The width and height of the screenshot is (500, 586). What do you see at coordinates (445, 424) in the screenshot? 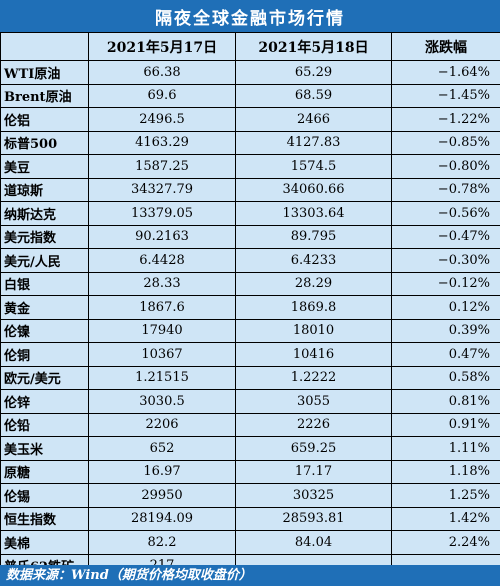
I see `cell-change: 0.91%` at bounding box center [445, 424].